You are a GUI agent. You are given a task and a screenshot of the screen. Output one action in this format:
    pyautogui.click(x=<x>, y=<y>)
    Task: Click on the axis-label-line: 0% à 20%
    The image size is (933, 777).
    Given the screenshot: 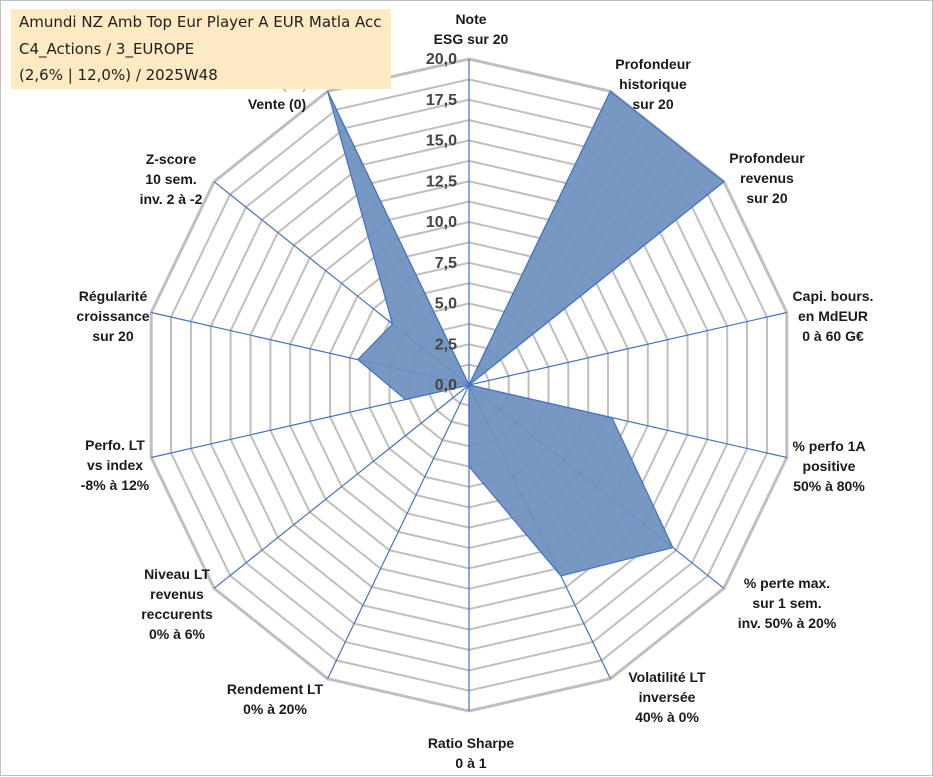 What is the action you would take?
    pyautogui.click(x=275, y=709)
    